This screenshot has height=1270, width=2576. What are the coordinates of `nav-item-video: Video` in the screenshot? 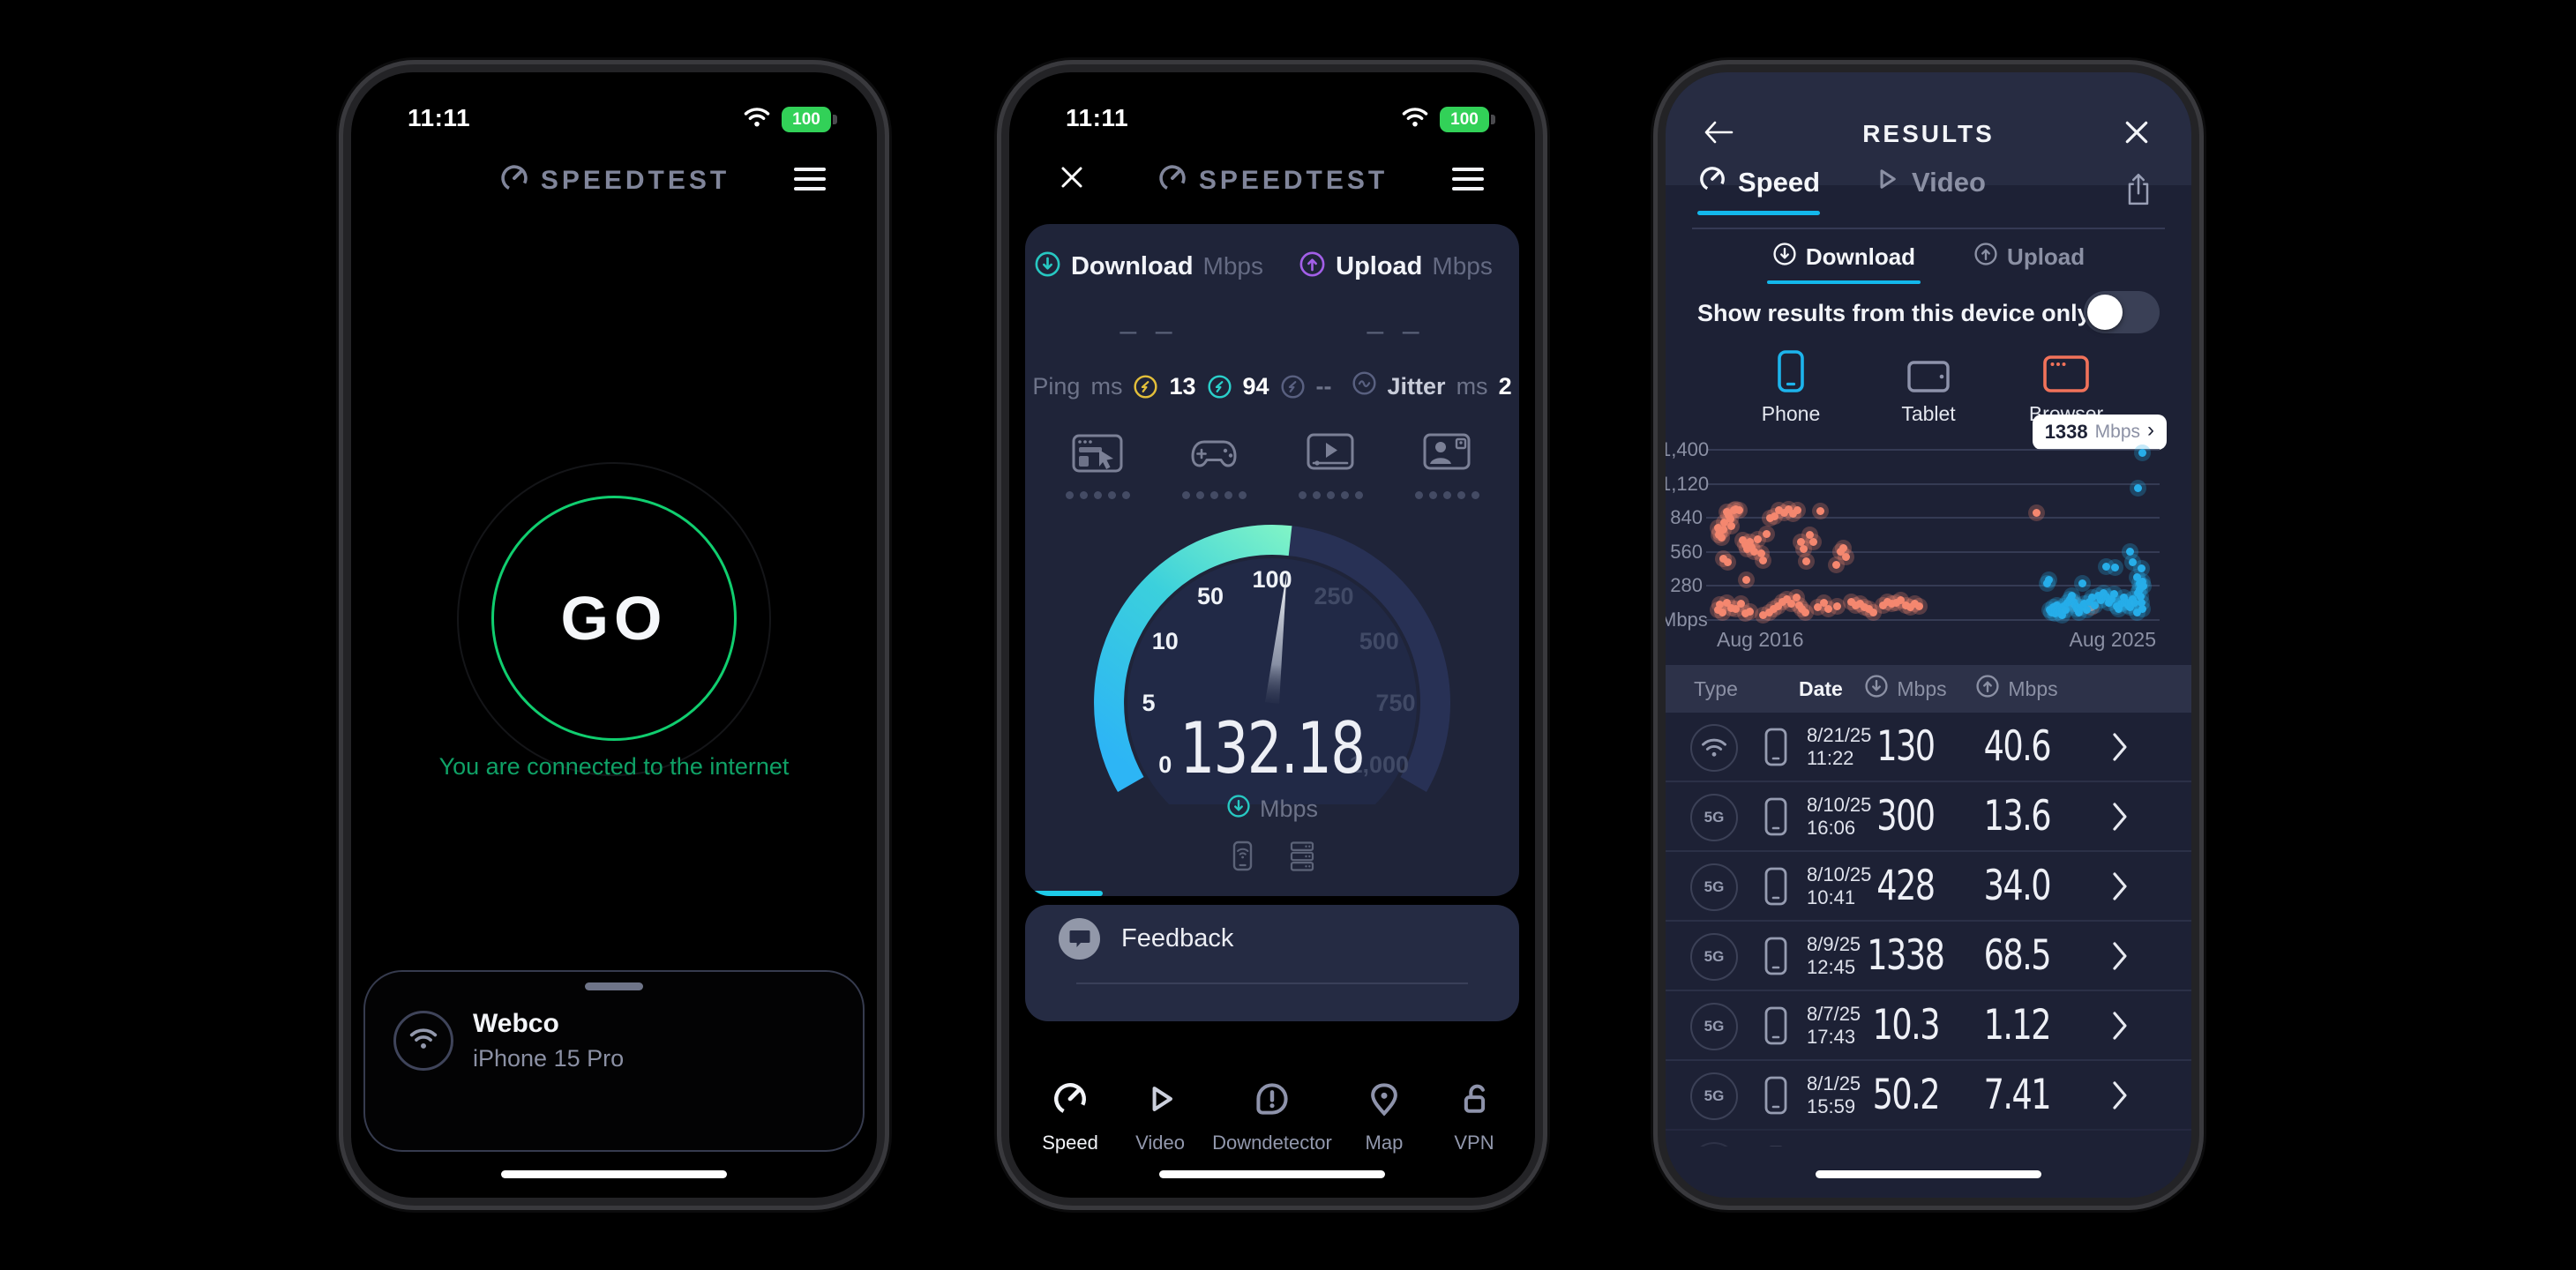 It's located at (1160, 1117).